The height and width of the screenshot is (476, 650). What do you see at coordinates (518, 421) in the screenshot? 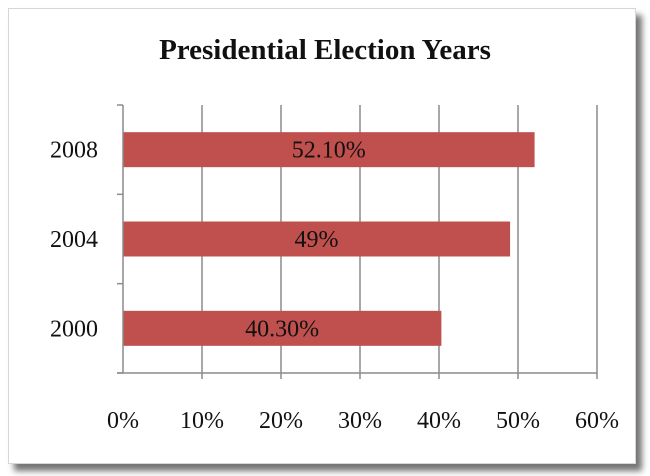
I see `x-tick-label: 50%` at bounding box center [518, 421].